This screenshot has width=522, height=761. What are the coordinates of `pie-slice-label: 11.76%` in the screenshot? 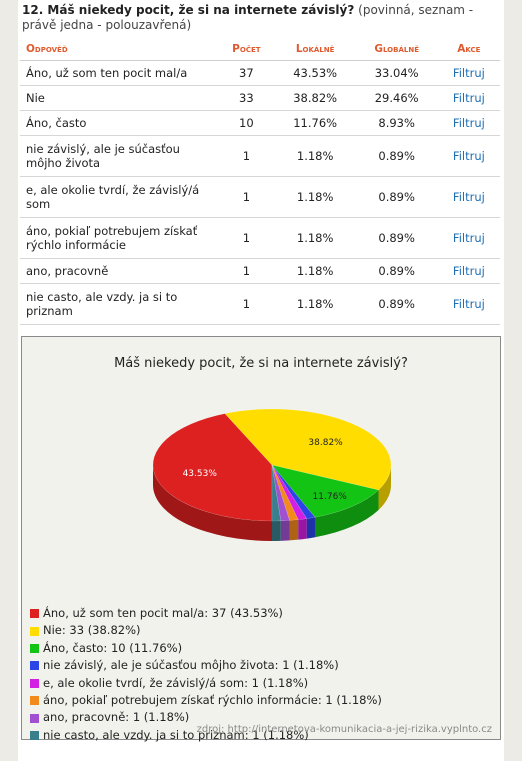 It's located at (330, 497).